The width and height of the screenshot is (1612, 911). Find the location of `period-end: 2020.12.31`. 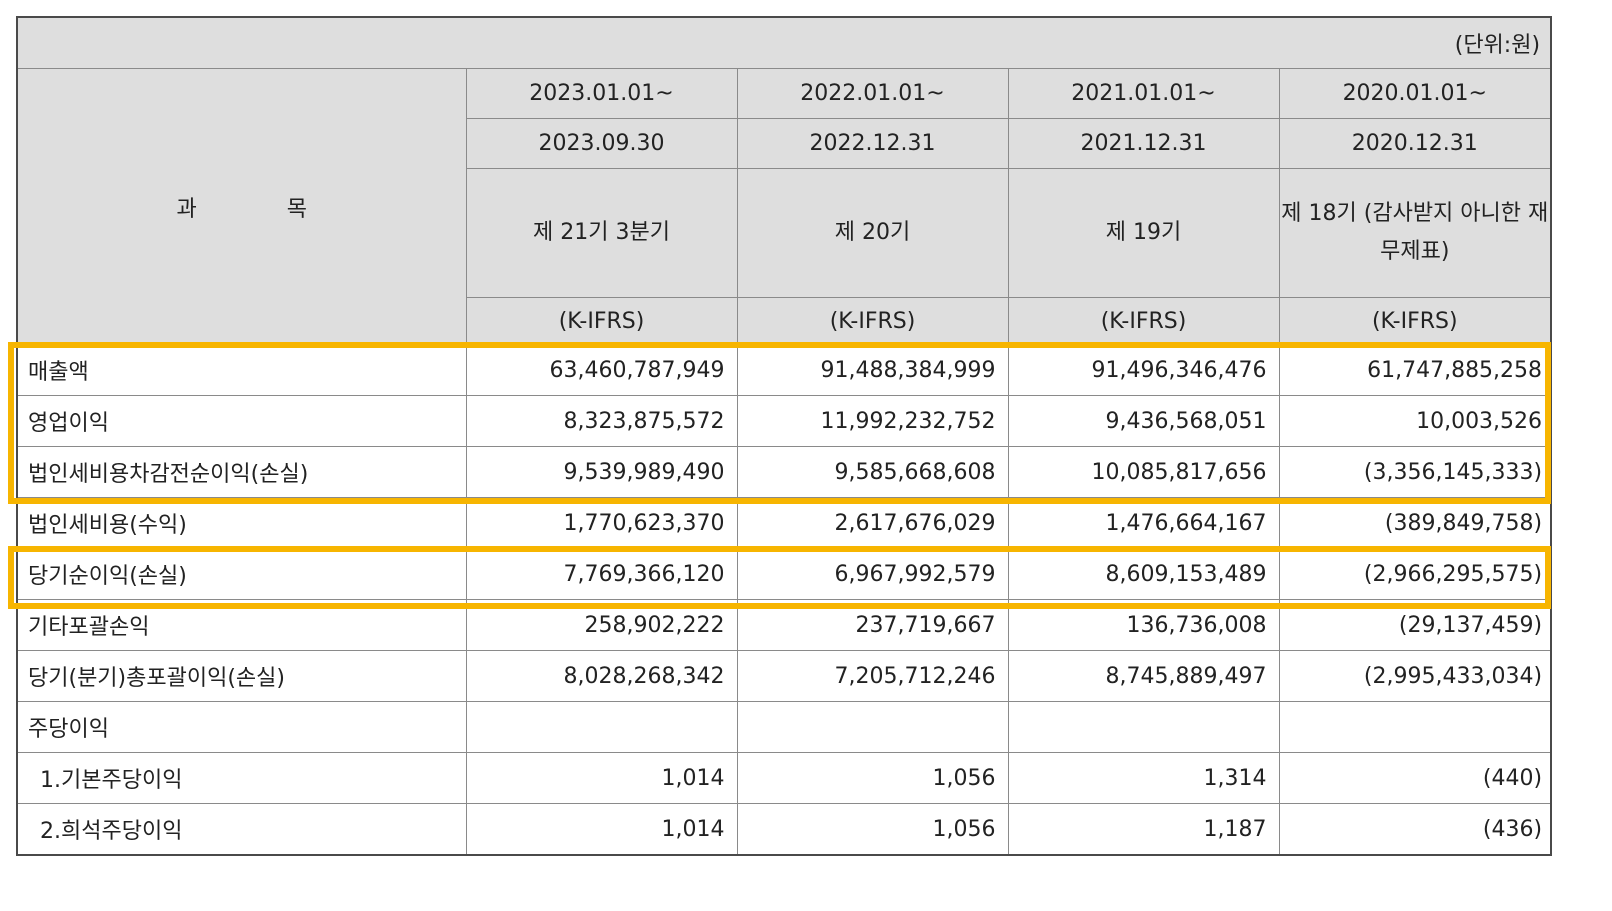

period-end: 2020.12.31 is located at coordinates (1415, 143).